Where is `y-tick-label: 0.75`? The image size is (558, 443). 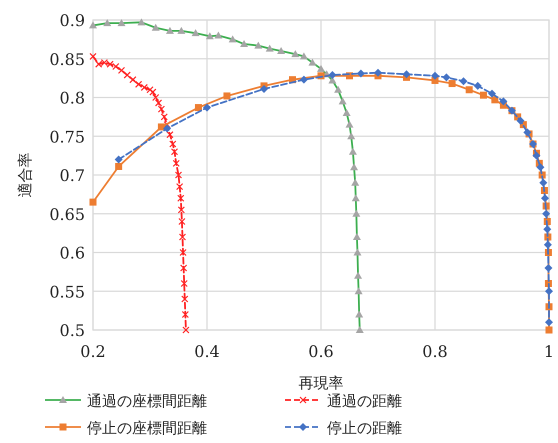 y-tick-label: 0.75 is located at coordinates (67, 136).